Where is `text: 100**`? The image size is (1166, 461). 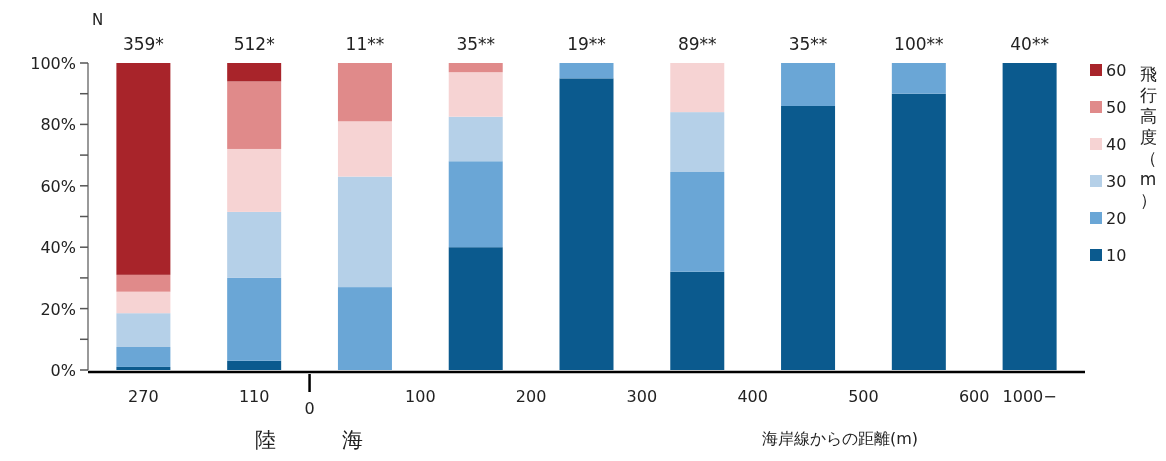
text: 100** is located at coordinates (919, 44).